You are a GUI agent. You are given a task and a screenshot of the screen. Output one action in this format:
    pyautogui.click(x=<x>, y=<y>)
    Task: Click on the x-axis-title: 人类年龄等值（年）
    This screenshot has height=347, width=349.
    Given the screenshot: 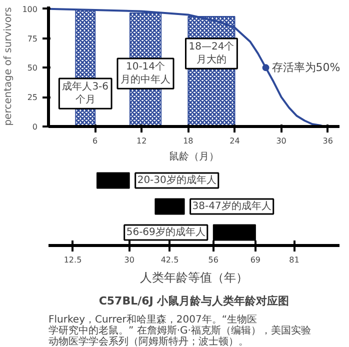 What is the action you would take?
    pyautogui.click(x=194, y=277)
    